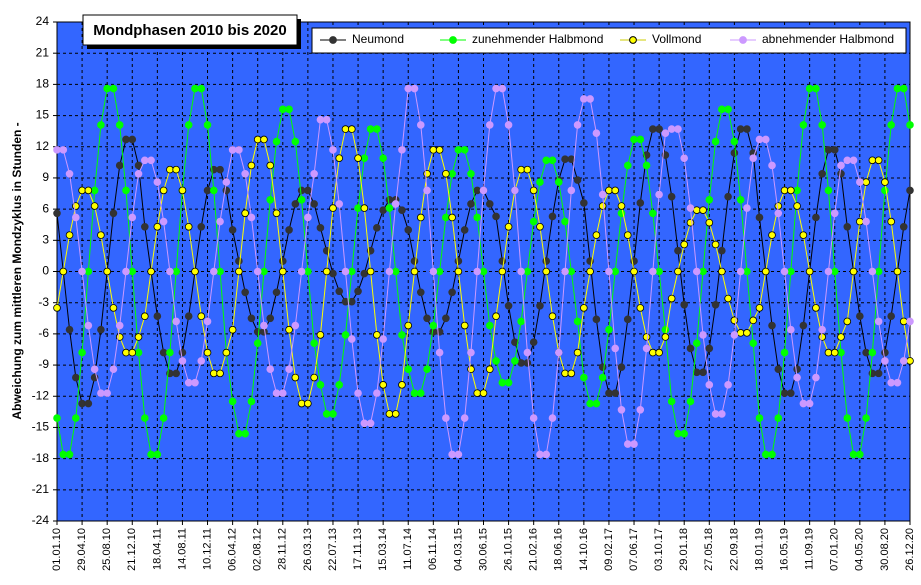  What do you see at coordinates (559, 549) in the screenshot?
I see `x-tick-label: 18.06.16` at bounding box center [559, 549].